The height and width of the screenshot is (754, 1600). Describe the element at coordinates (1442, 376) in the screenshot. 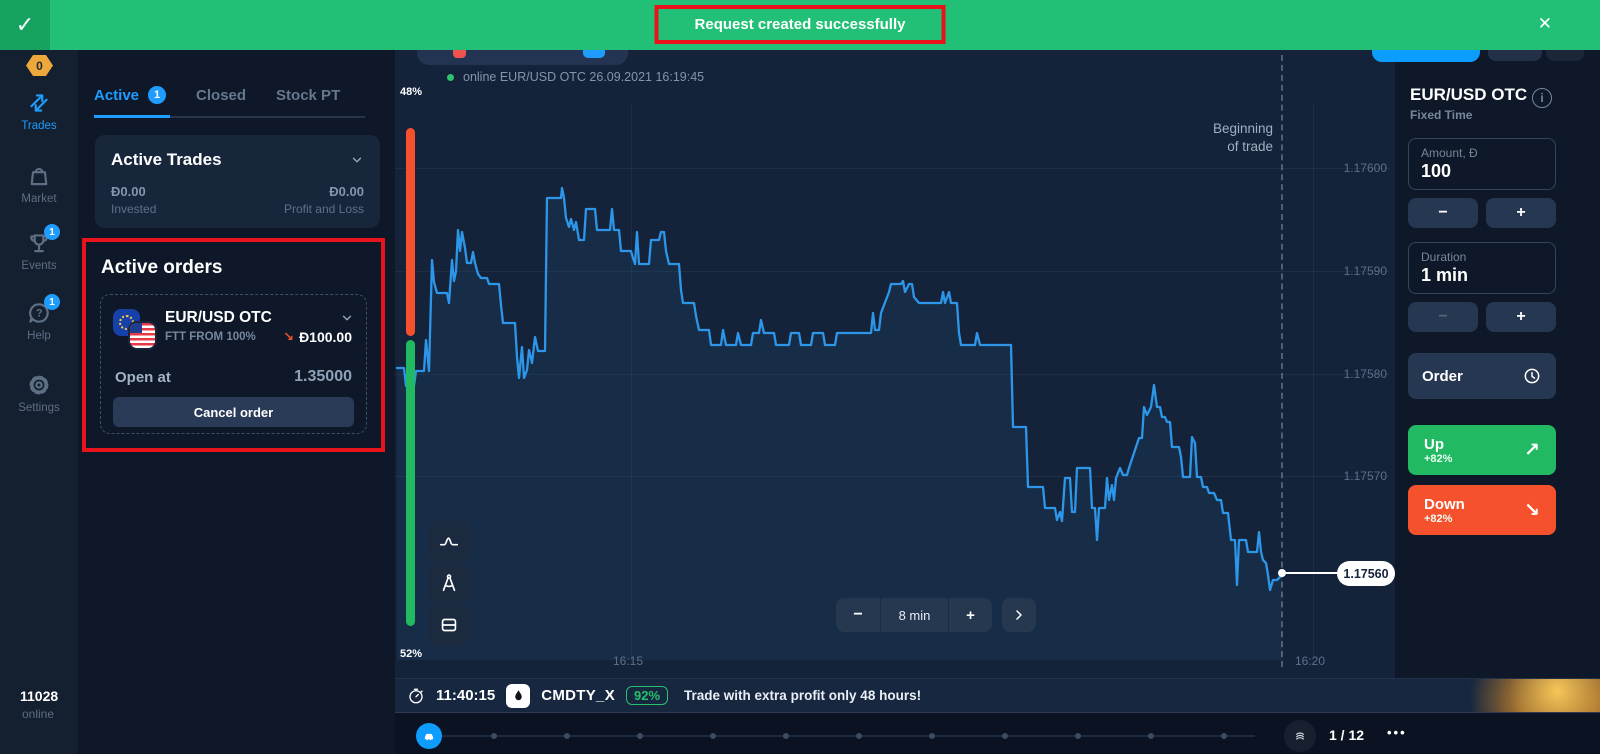

I see `order-button-label: Order` at that location.